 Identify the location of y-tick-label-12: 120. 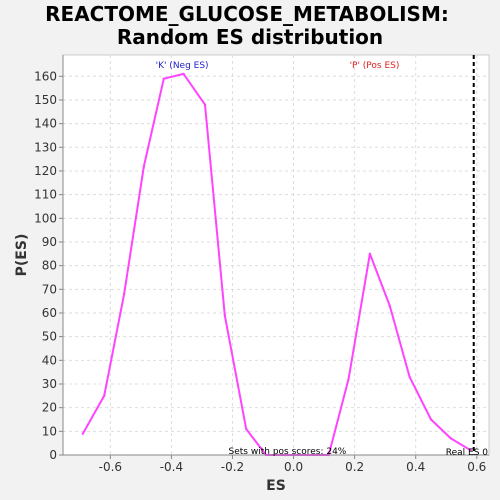
(45, 171).